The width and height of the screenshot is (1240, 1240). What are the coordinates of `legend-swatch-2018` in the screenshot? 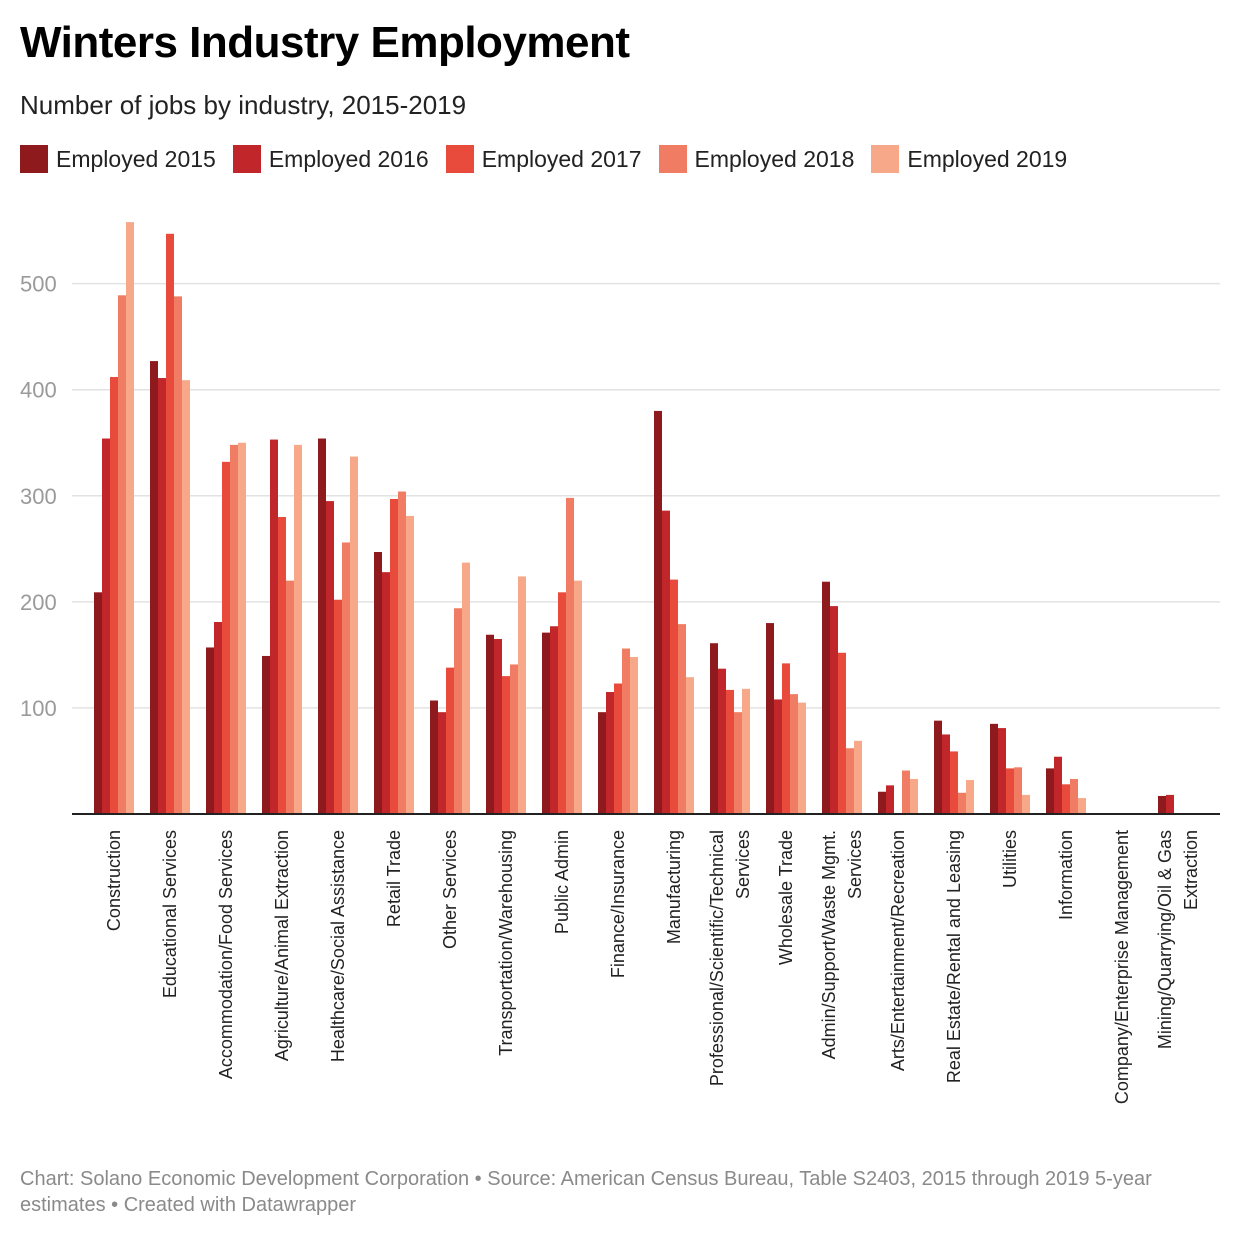 It's located at (672, 159).